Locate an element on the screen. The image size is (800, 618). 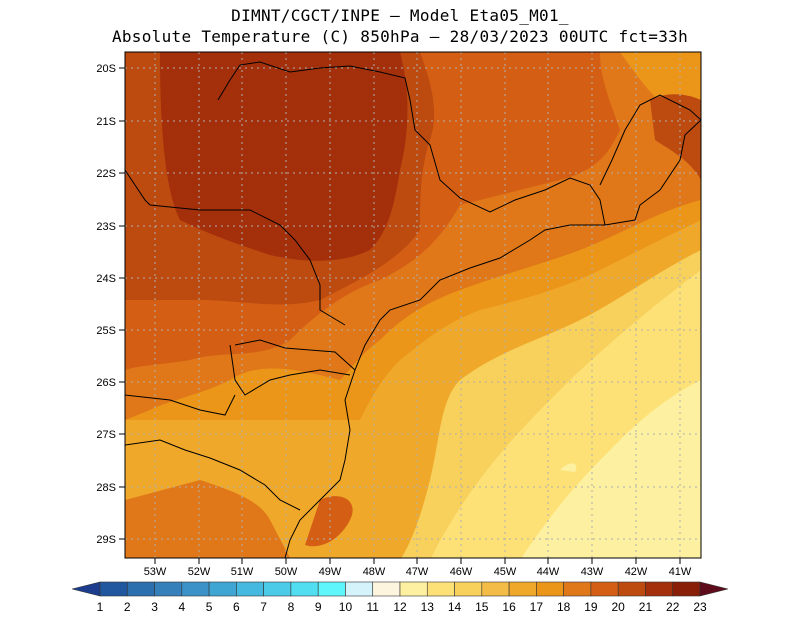
border-mg-es-rj is located at coordinates (650, 140).